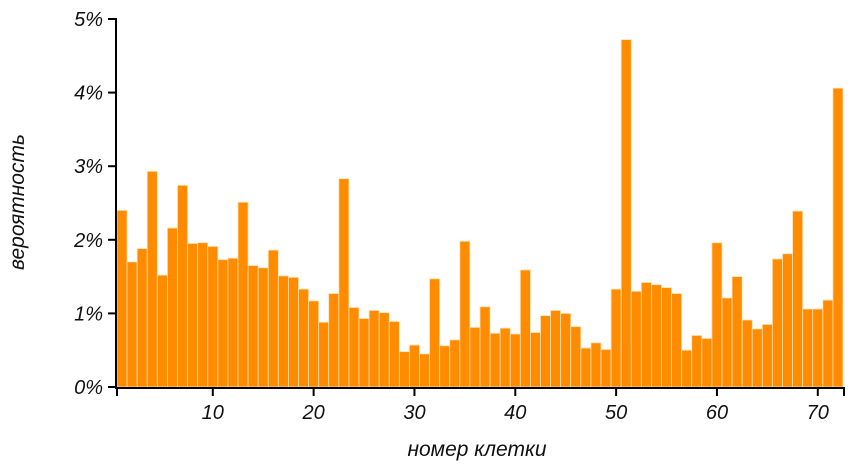 This screenshot has height=470, width=857. Describe the element at coordinates (476, 449) in the screenshot. I see `x-axis-title: номер клетки` at that location.